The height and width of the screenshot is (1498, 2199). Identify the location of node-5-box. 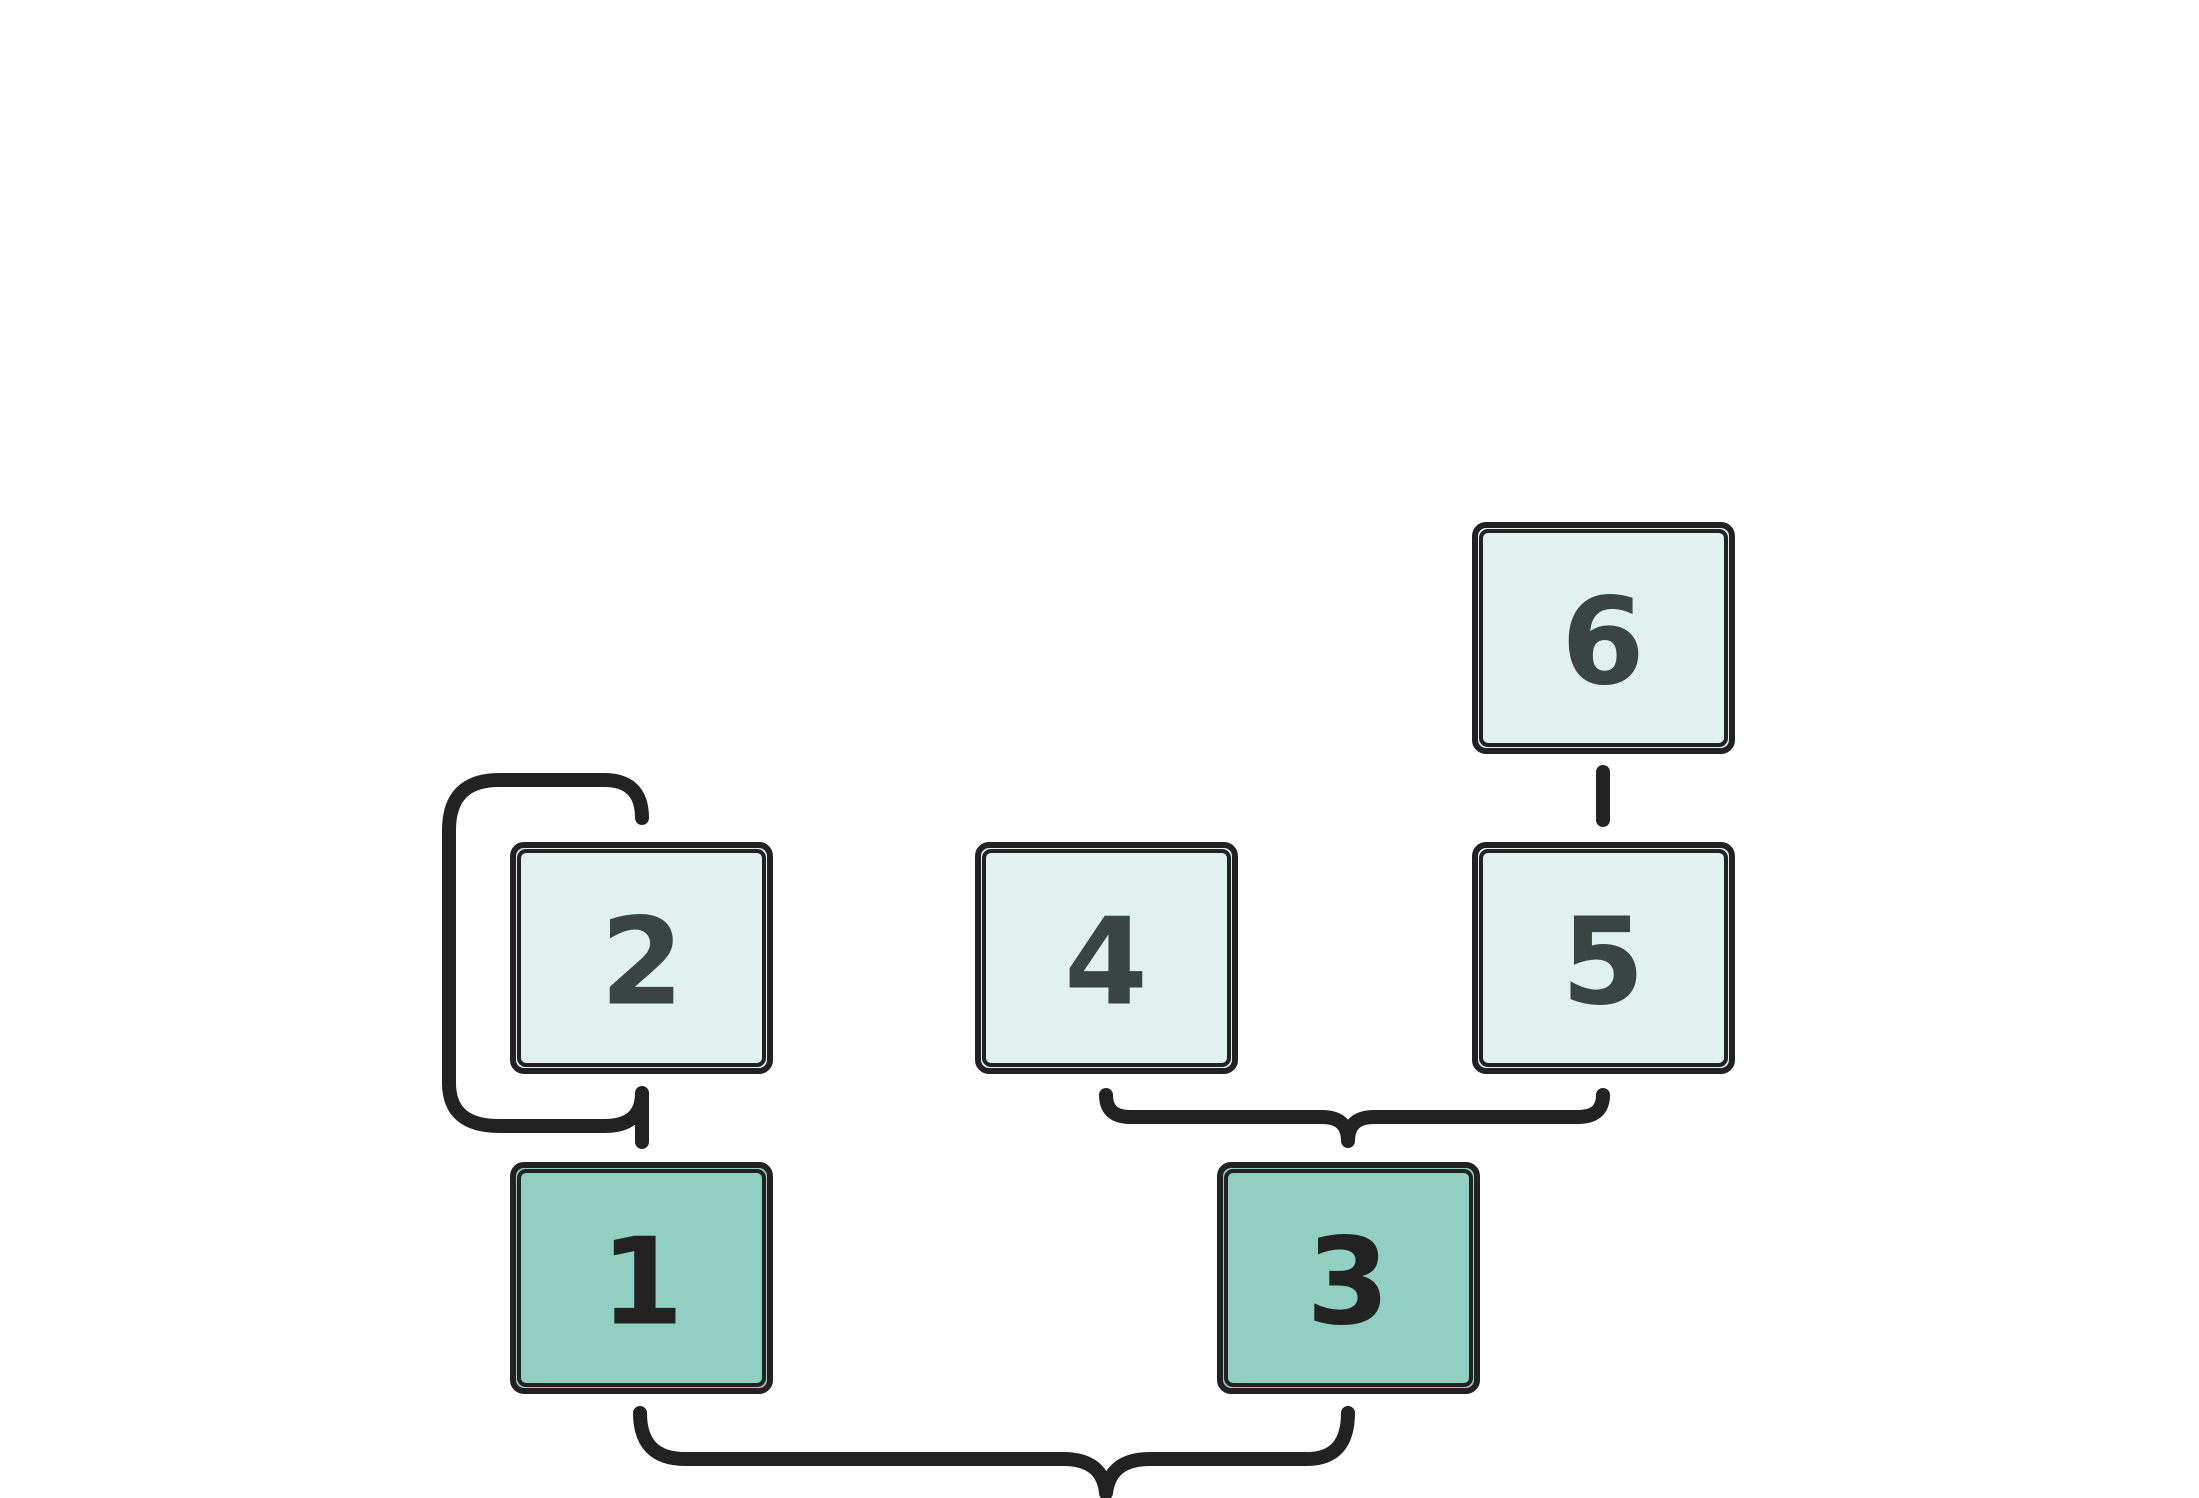
(1603, 958).